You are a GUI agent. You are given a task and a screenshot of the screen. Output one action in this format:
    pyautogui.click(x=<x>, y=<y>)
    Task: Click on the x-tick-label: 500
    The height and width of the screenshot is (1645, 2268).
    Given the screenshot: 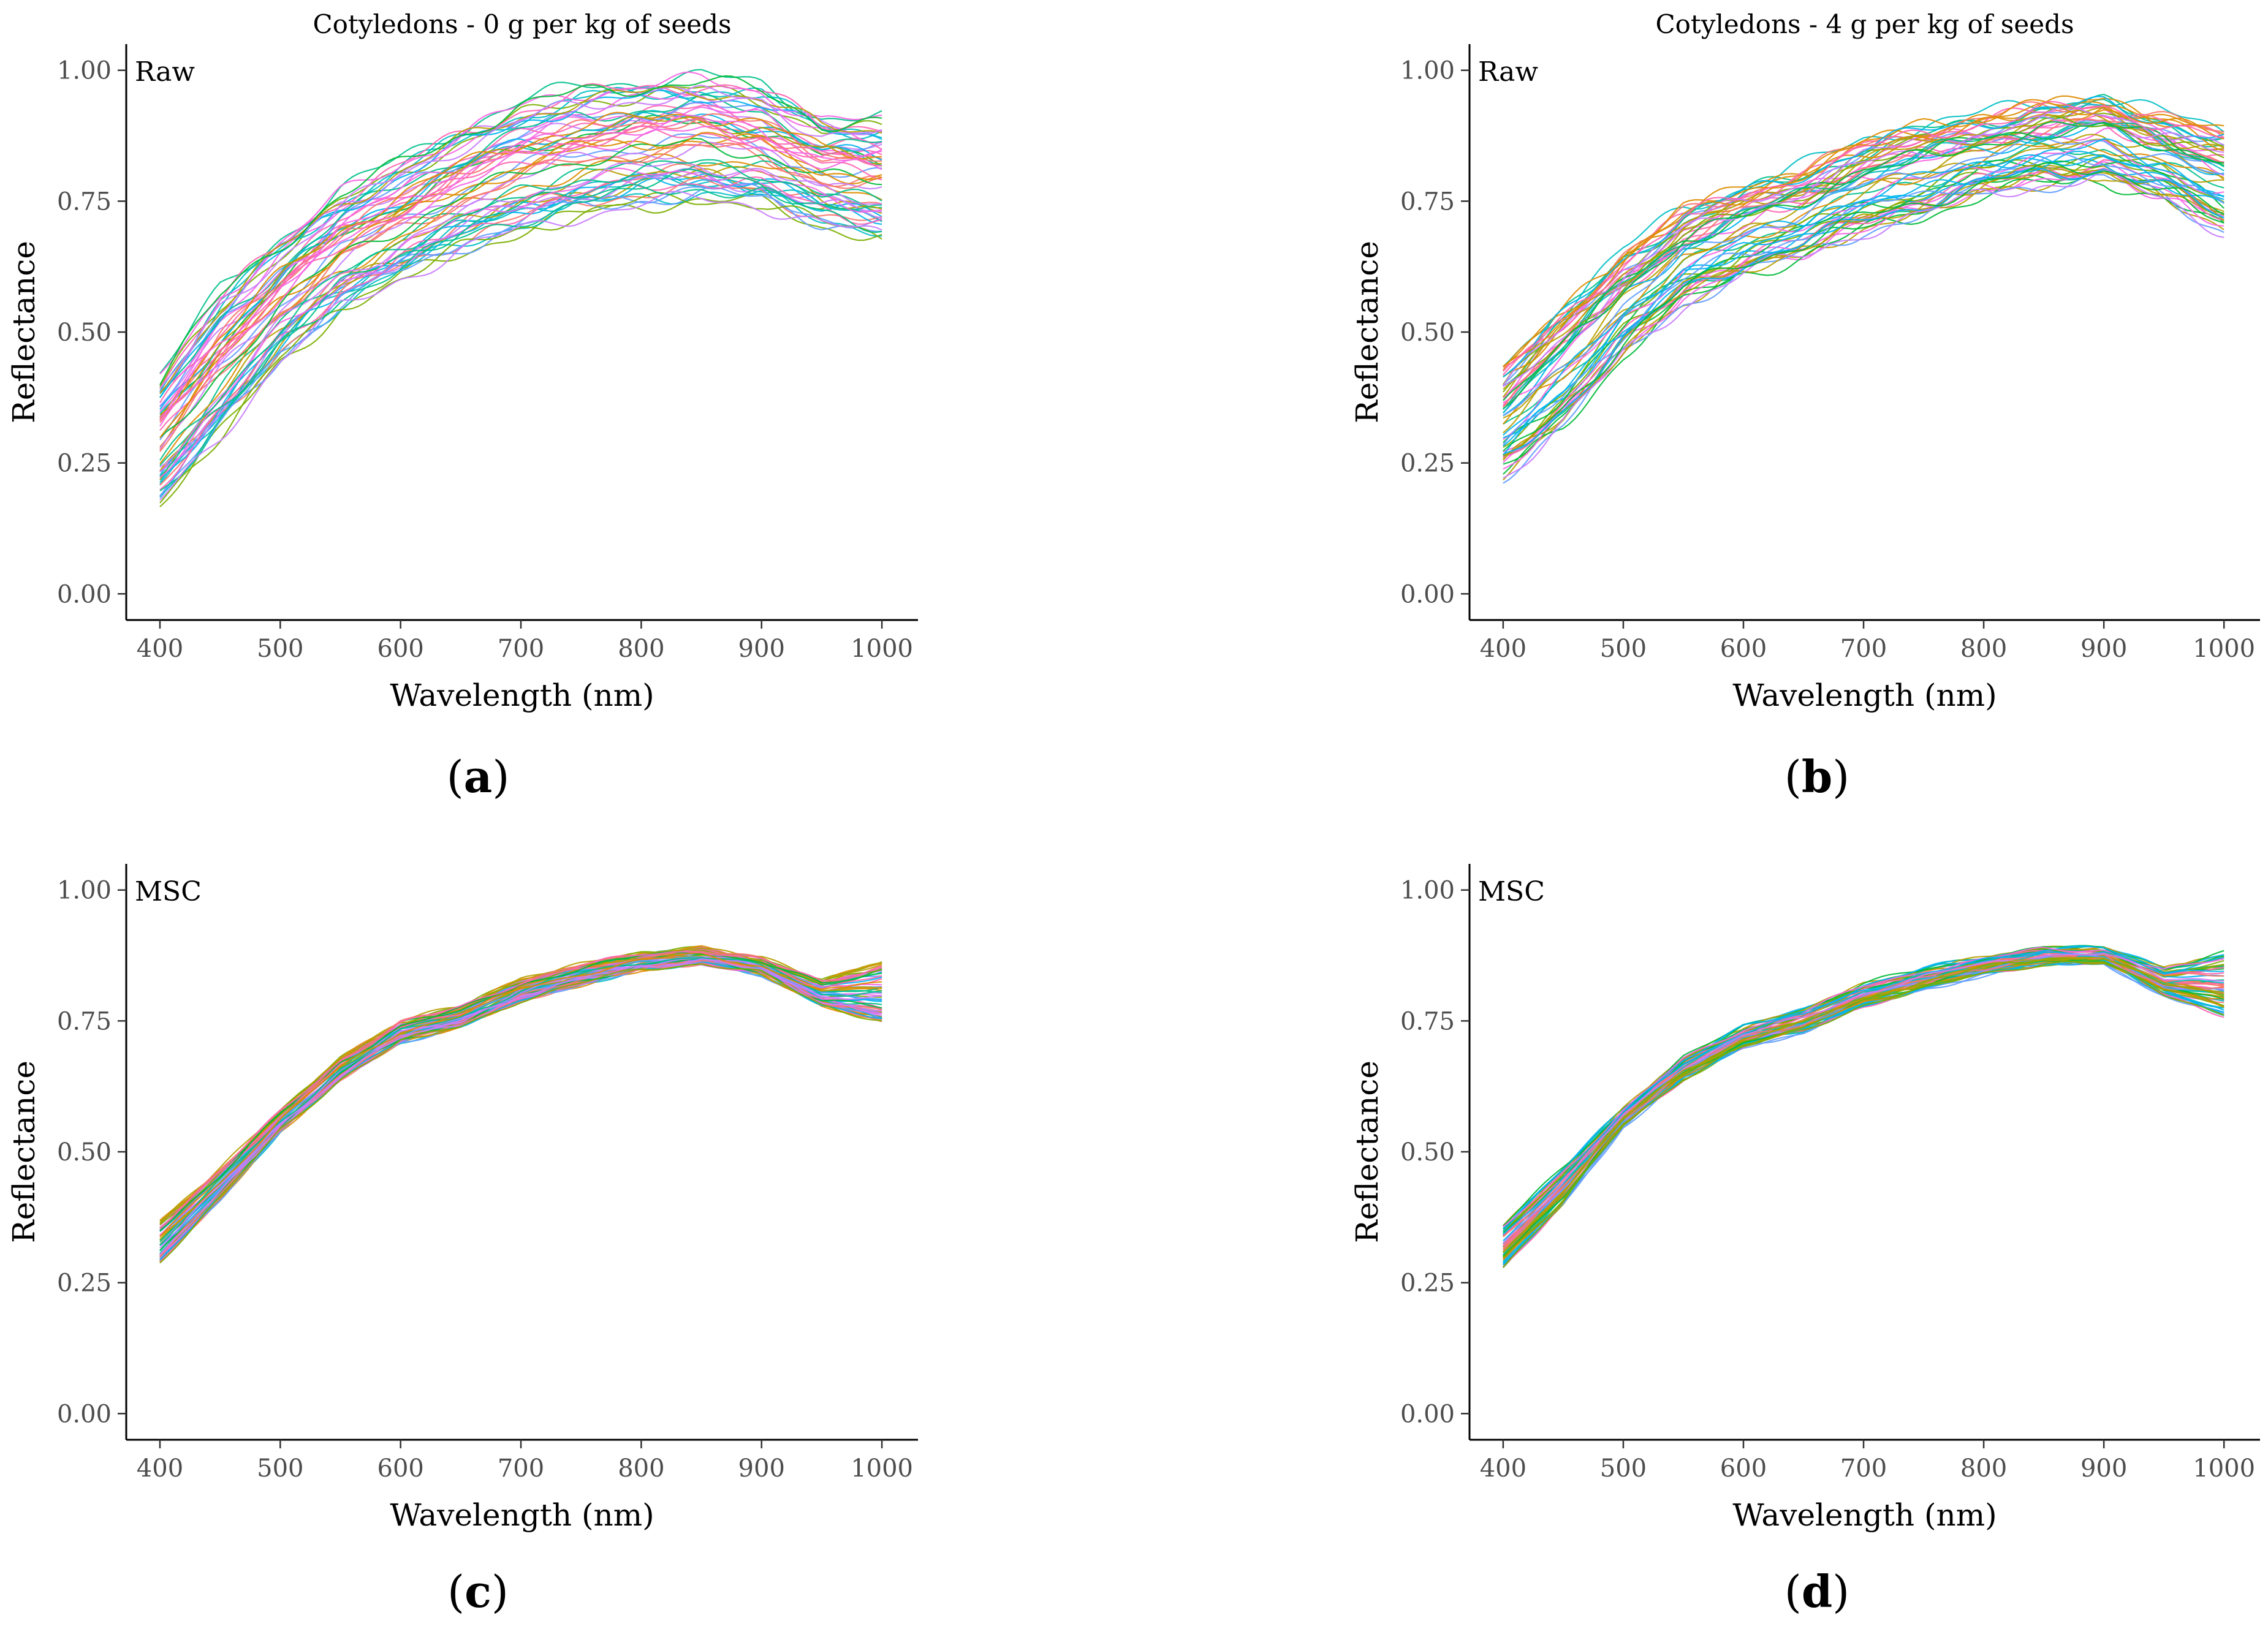 What is the action you would take?
    pyautogui.click(x=280, y=1468)
    